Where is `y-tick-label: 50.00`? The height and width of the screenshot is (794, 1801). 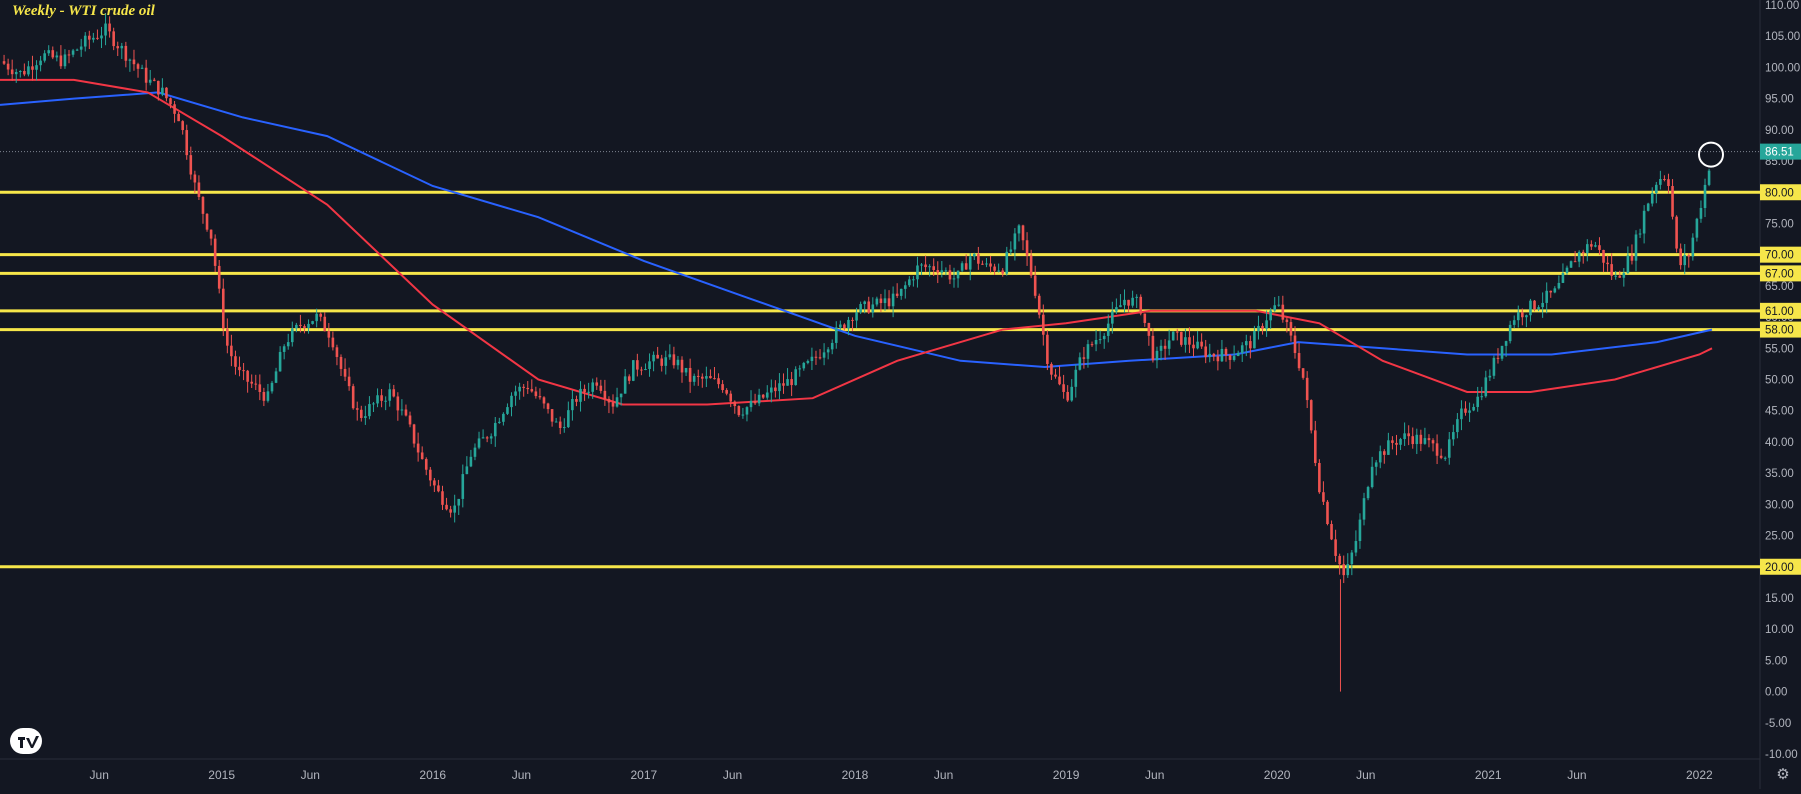
y-tick-label: 50.00 is located at coordinates (1779, 381).